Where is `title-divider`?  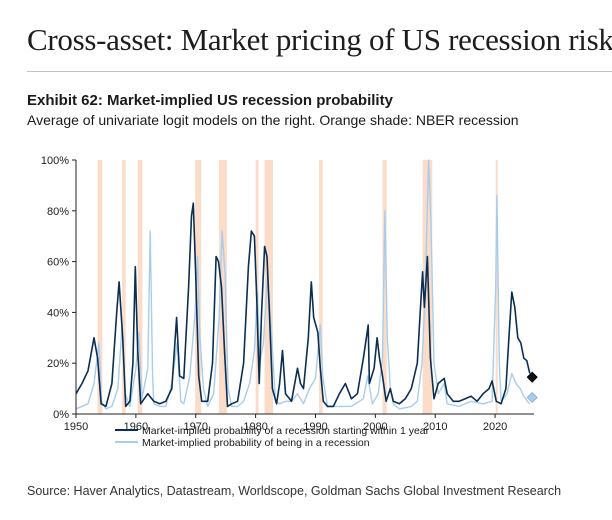
title-divider is located at coordinates (319, 71).